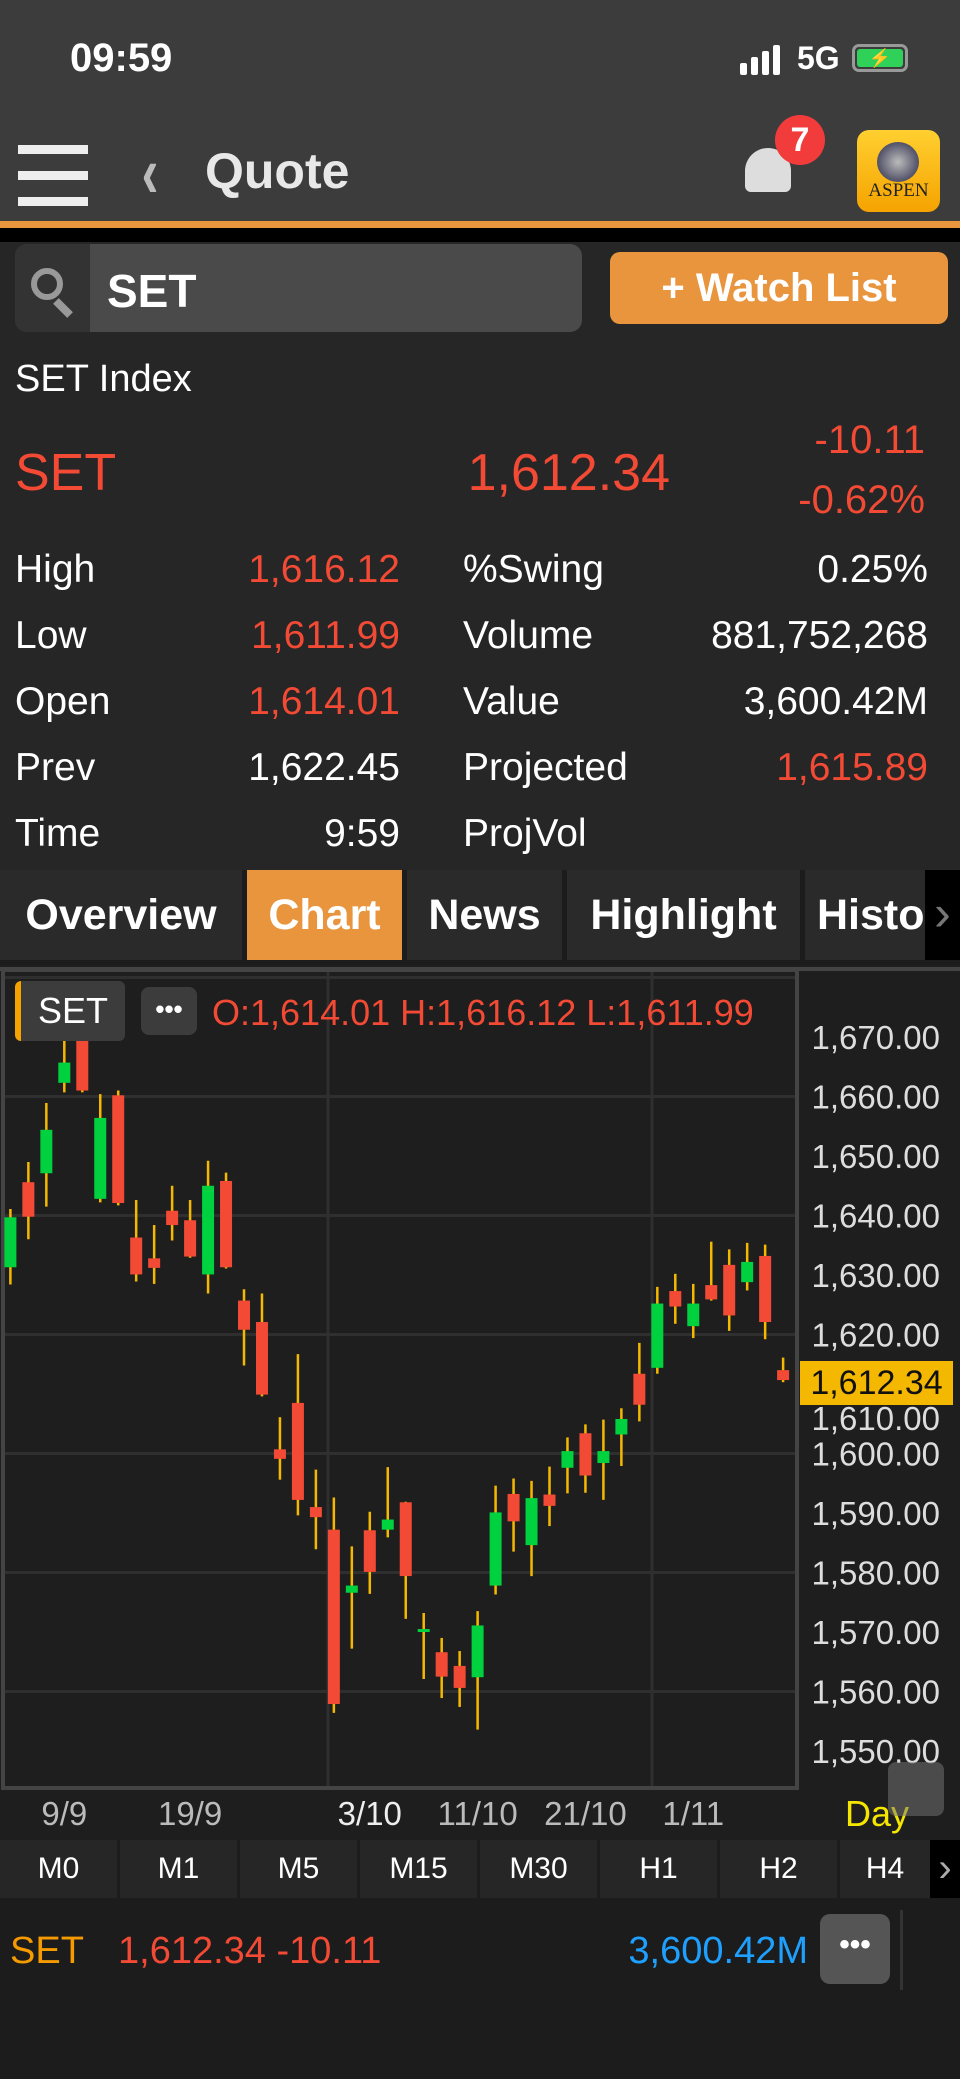 The width and height of the screenshot is (960, 2079). I want to click on stat-label: Projected, so click(545, 767).